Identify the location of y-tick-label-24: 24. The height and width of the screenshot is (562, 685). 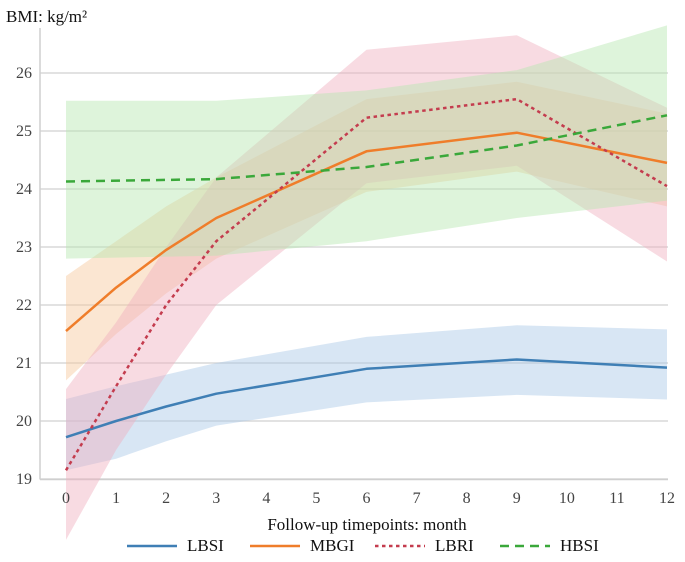
(24, 189).